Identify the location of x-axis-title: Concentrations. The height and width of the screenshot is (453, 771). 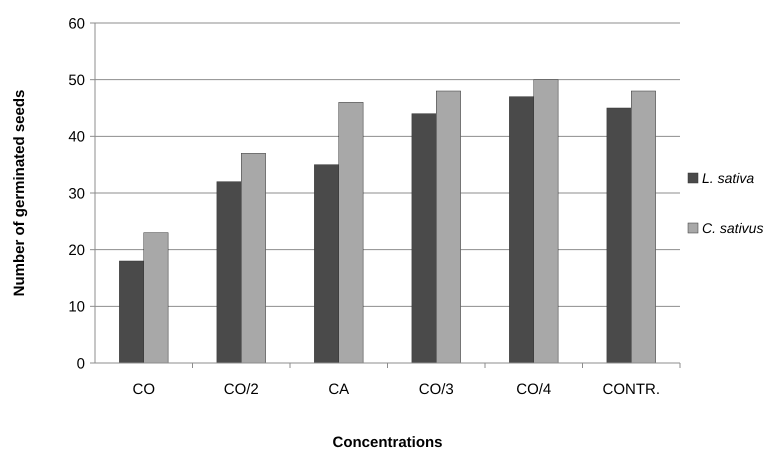
(387, 442).